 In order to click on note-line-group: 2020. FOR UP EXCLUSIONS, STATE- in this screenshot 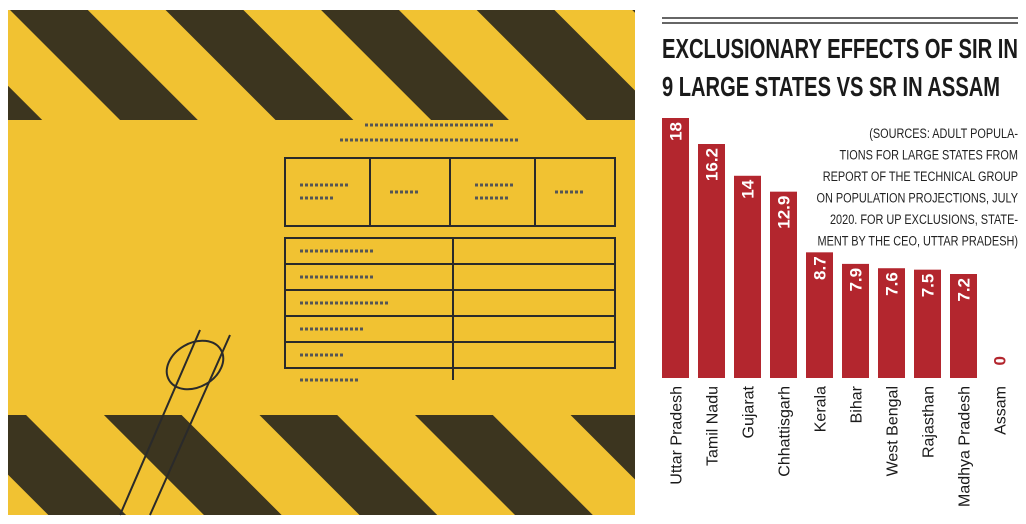, I will do `click(924, 220)`.